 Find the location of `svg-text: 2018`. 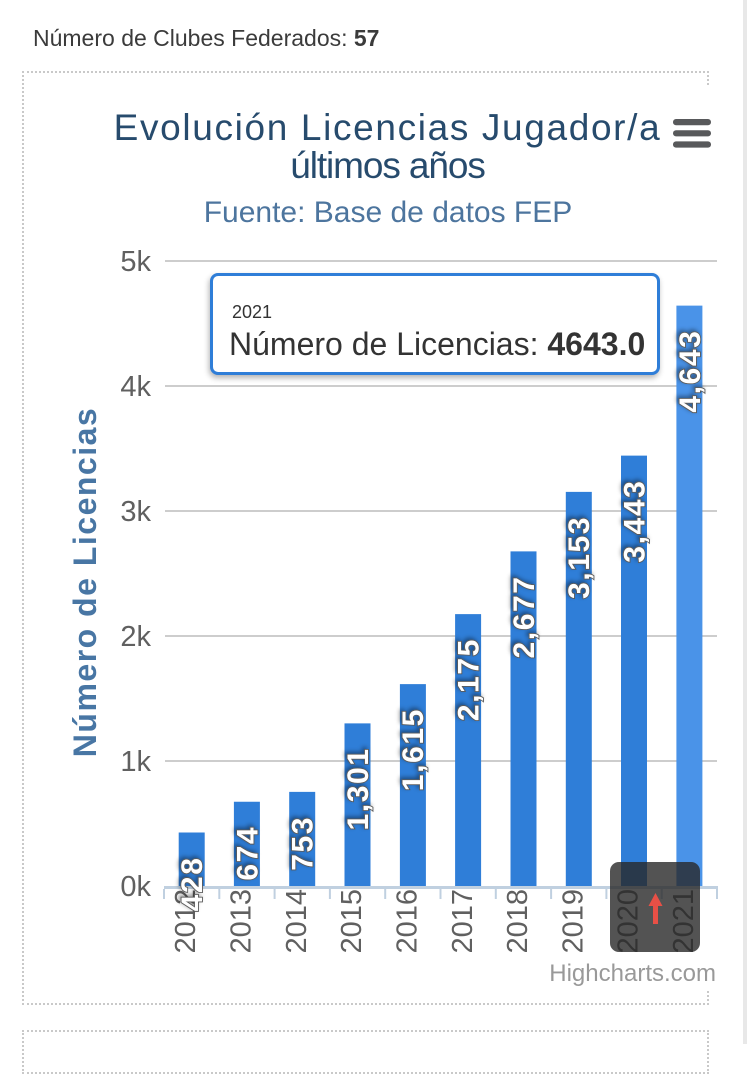

svg-text: 2018 is located at coordinates (518, 921).